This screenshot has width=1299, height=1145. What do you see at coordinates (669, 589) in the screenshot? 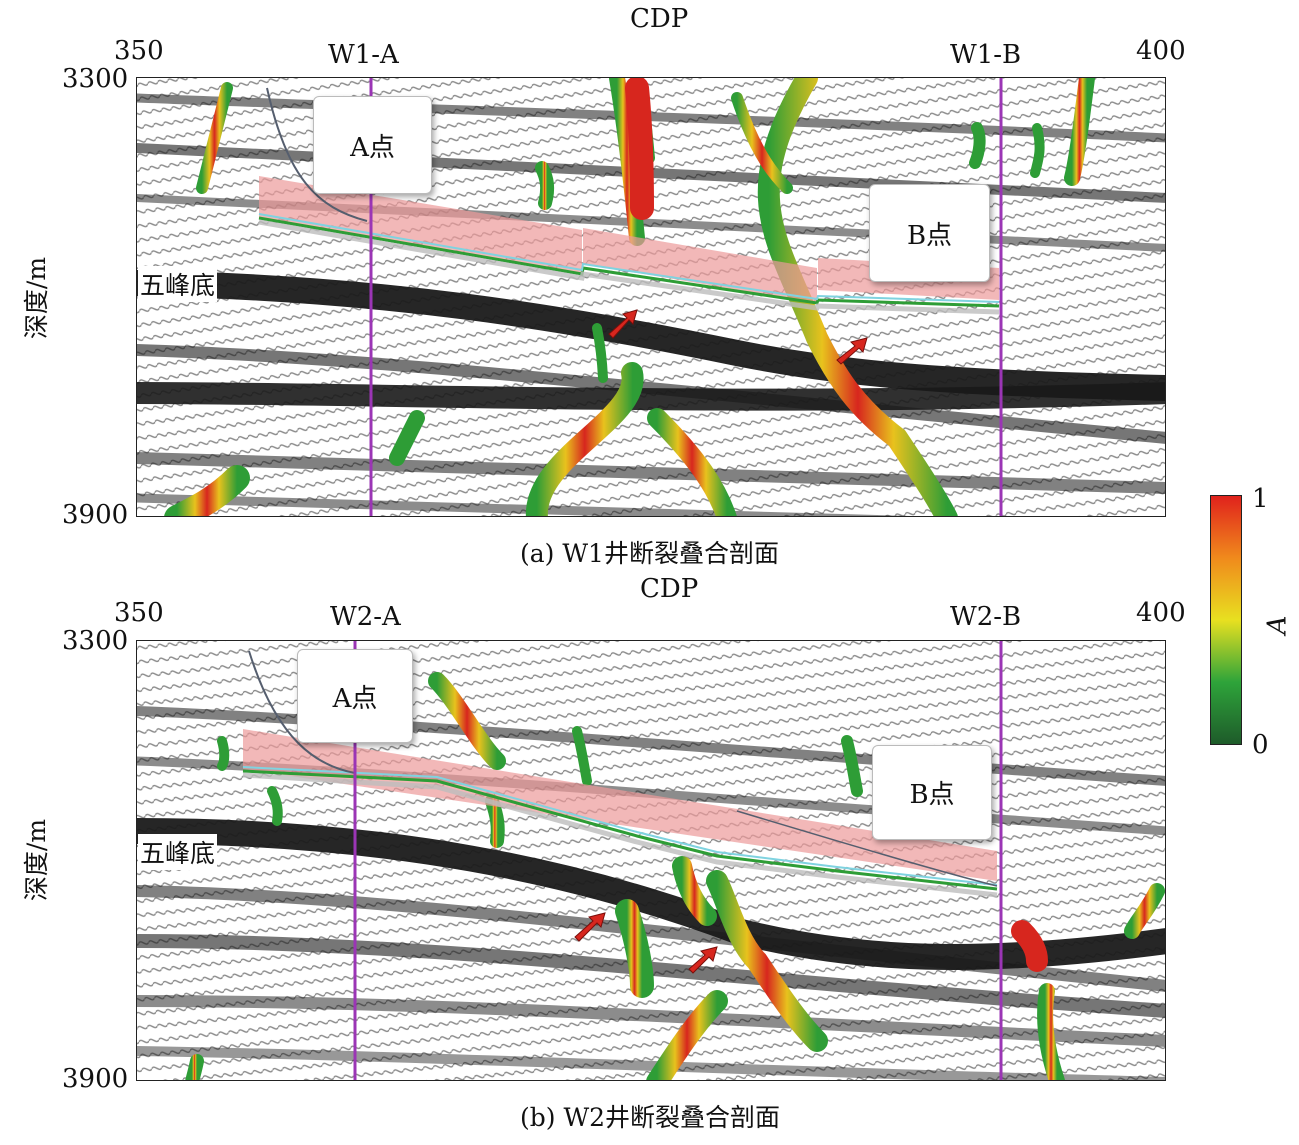
I see `x-axis-title-b: CDP` at bounding box center [669, 589].